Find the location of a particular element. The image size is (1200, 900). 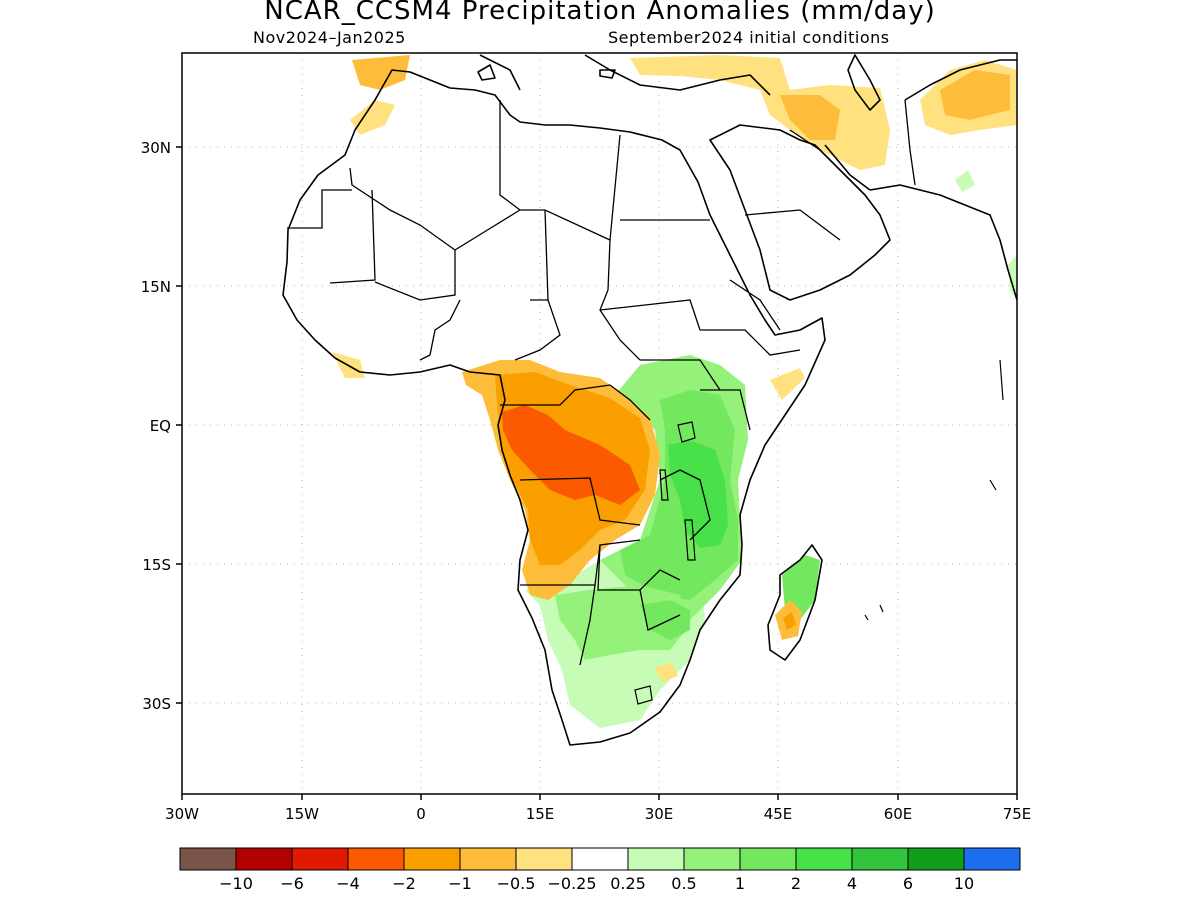

arabia-coastline is located at coordinates (800, 212).